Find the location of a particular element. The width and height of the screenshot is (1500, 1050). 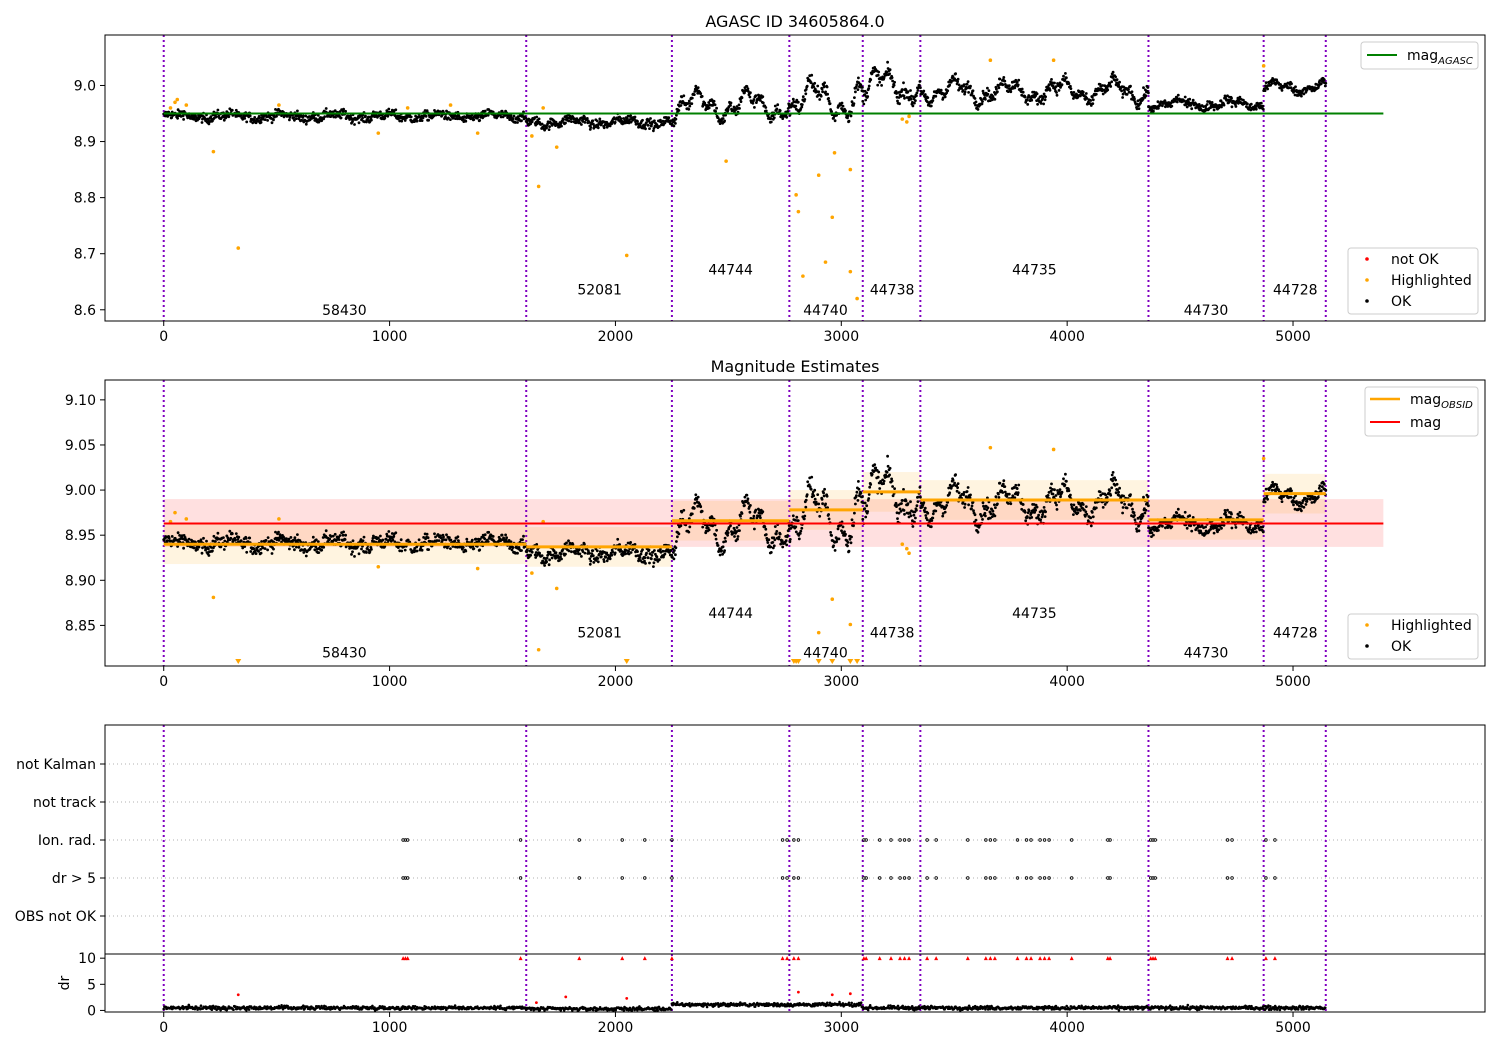

y-tick-label: 9.0 is located at coordinates (85, 86).